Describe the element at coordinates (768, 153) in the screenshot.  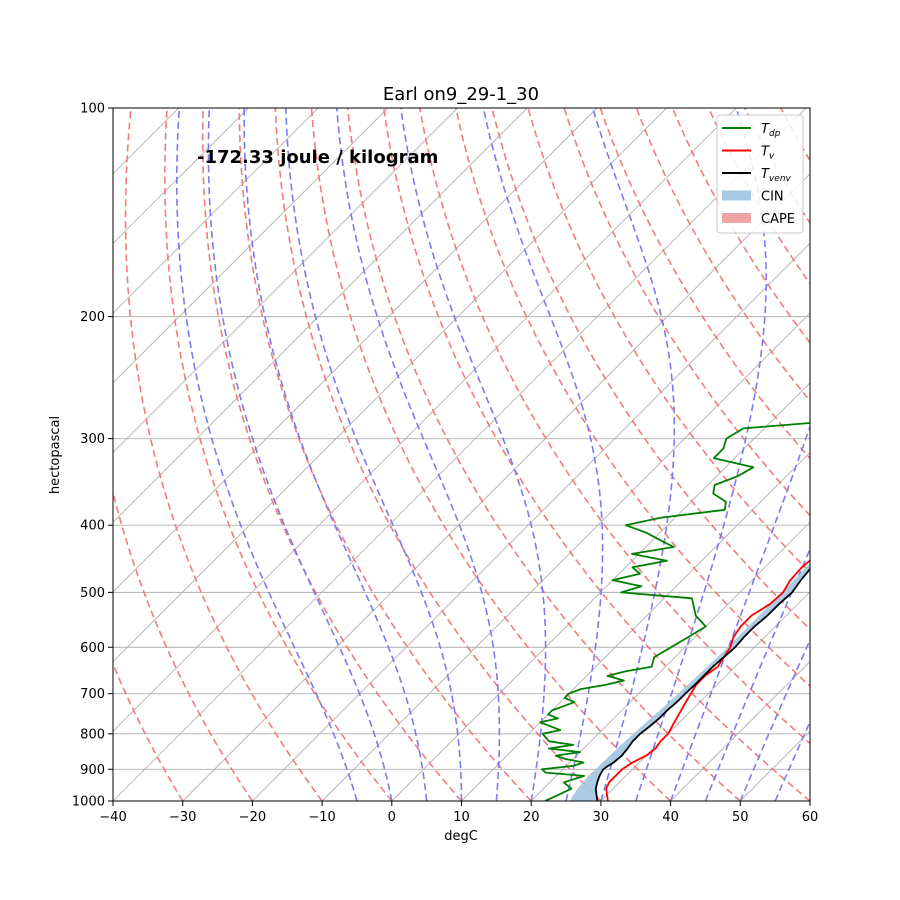
I see `legend-label-t-v: Tv` at that location.